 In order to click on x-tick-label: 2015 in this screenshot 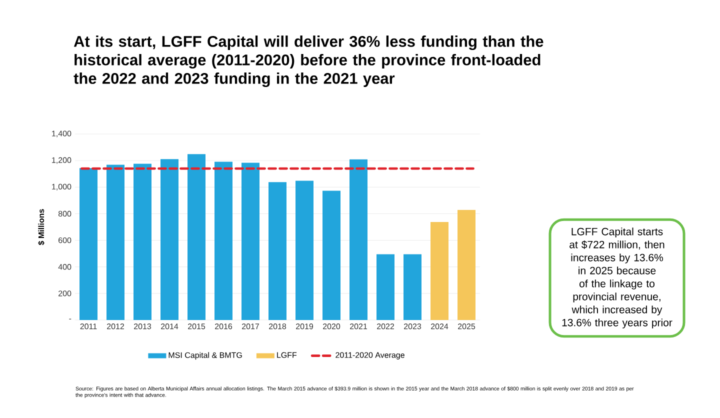, I will do `click(197, 327)`.